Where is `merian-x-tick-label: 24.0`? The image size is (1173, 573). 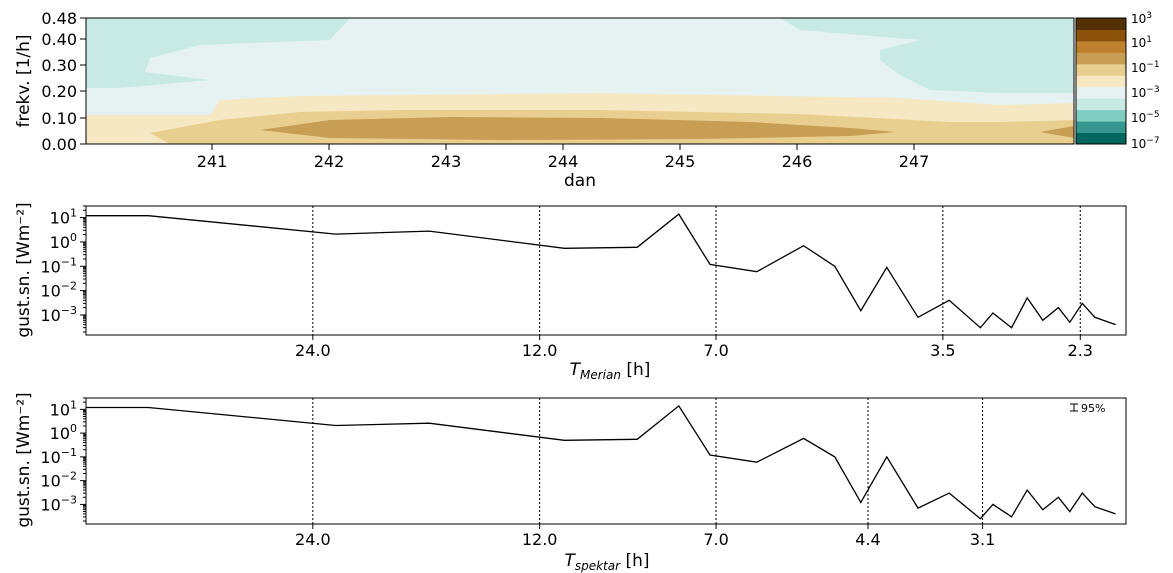 merian-x-tick-label: 24.0 is located at coordinates (313, 350).